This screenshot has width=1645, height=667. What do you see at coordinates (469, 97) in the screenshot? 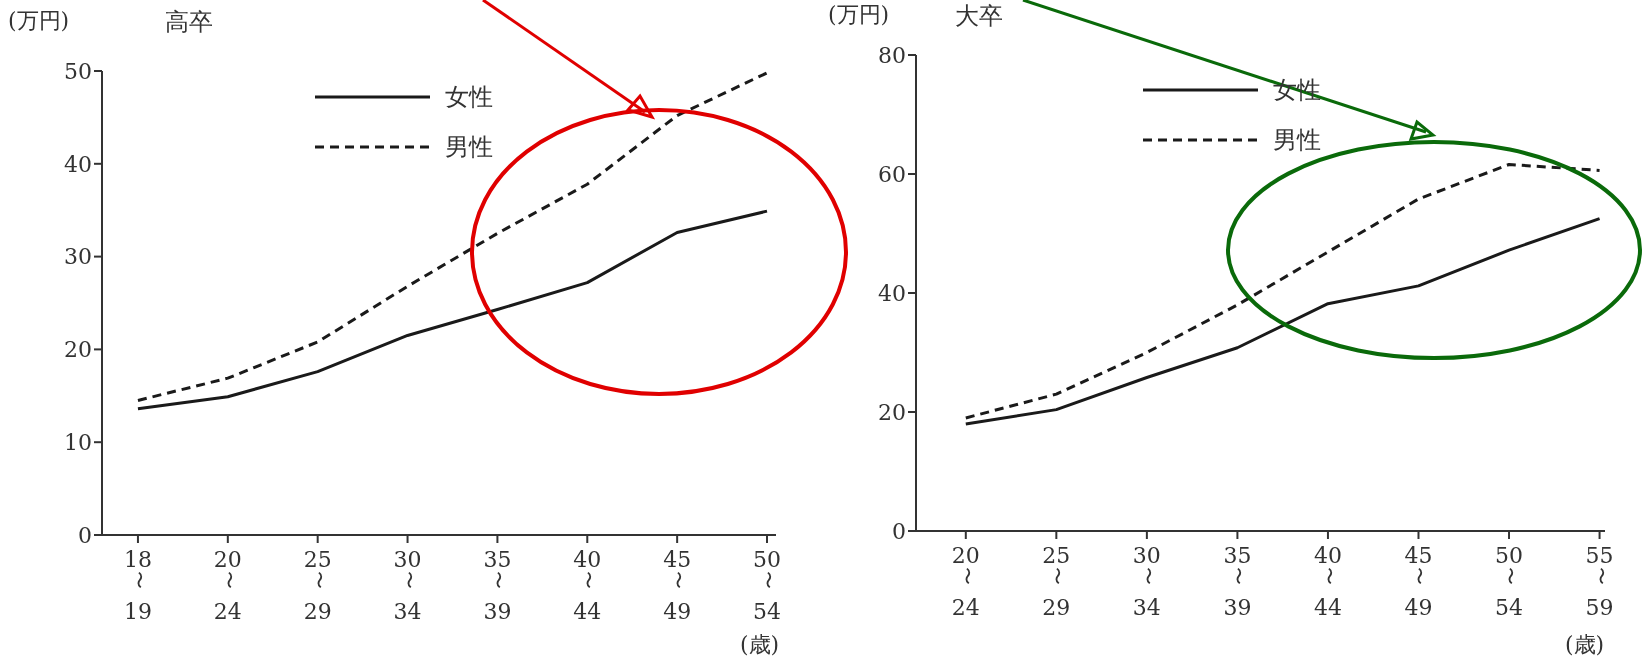
I see `legend-label: 女性` at bounding box center [469, 97].